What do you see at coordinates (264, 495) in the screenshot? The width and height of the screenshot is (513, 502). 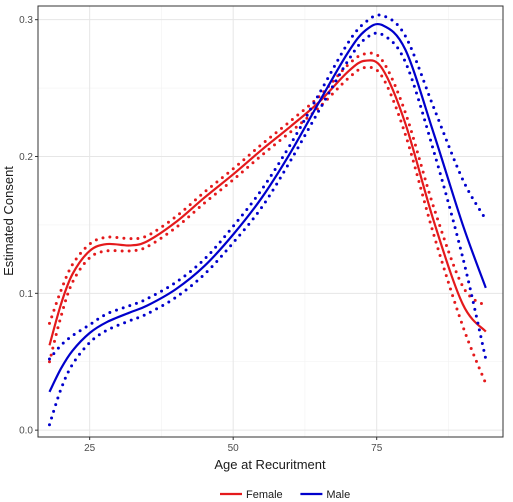 I see `female-legend-label: Female` at bounding box center [264, 495].